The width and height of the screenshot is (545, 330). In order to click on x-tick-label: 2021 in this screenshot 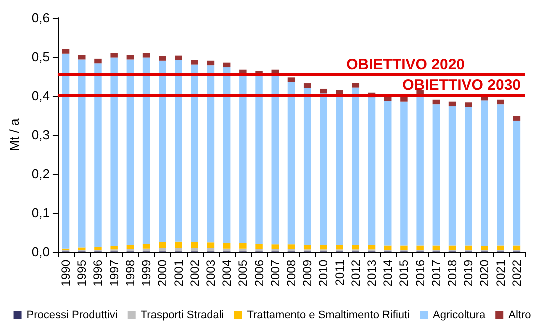, I will do `click(501, 273)`.